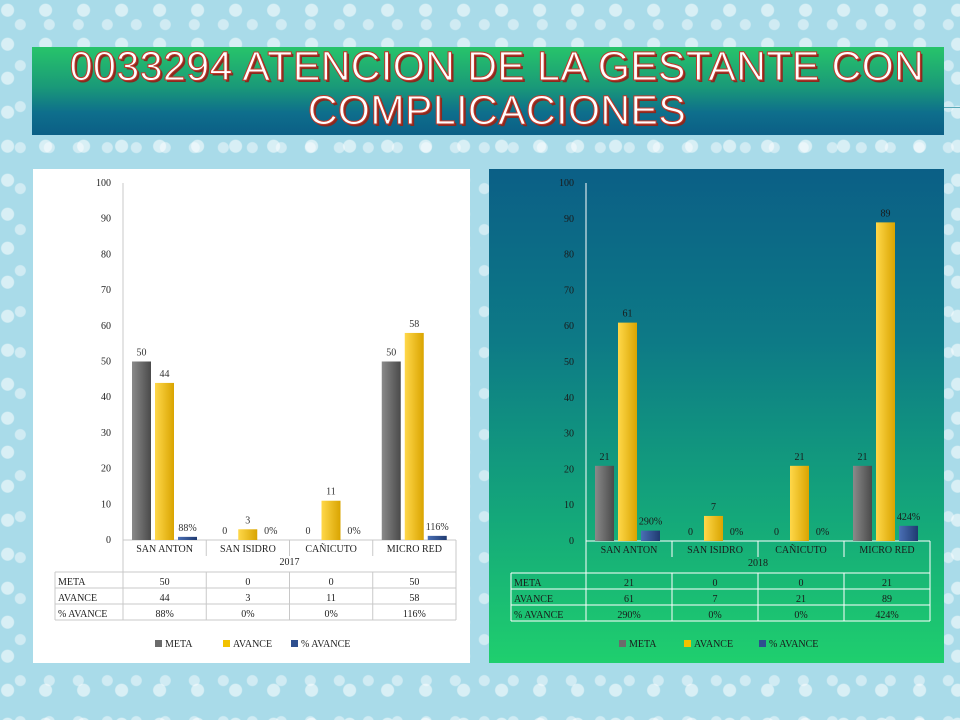 Image resolution: width=960 pixels, height=720 pixels. Describe the element at coordinates (414, 614) in the screenshot. I see `table-cell: 116%` at that location.